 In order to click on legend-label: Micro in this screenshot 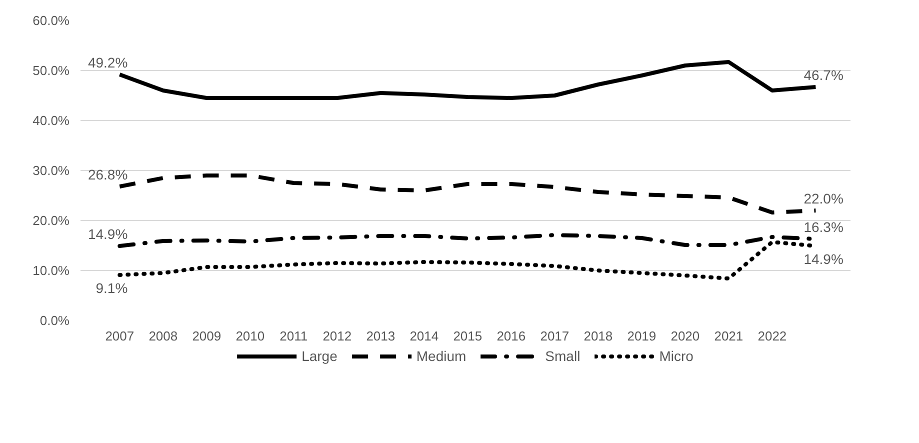, I will do `click(676, 356)`.